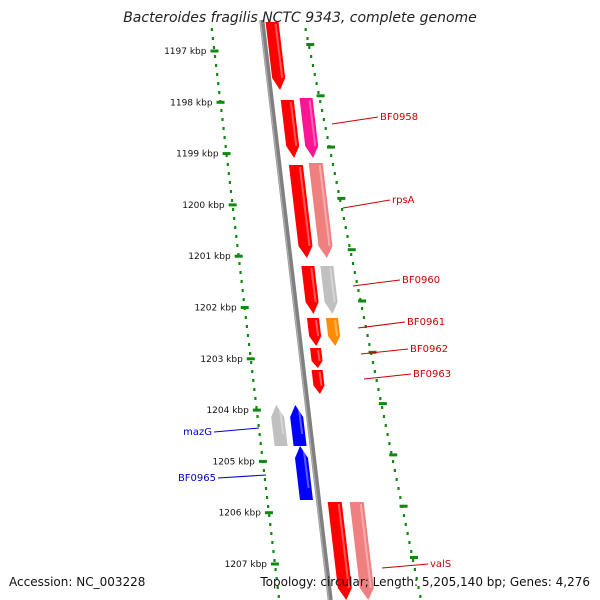 This screenshot has width=600, height=600. What do you see at coordinates (336, 328) in the screenshot?
I see `gene-bf0961-shine` at bounding box center [336, 328].